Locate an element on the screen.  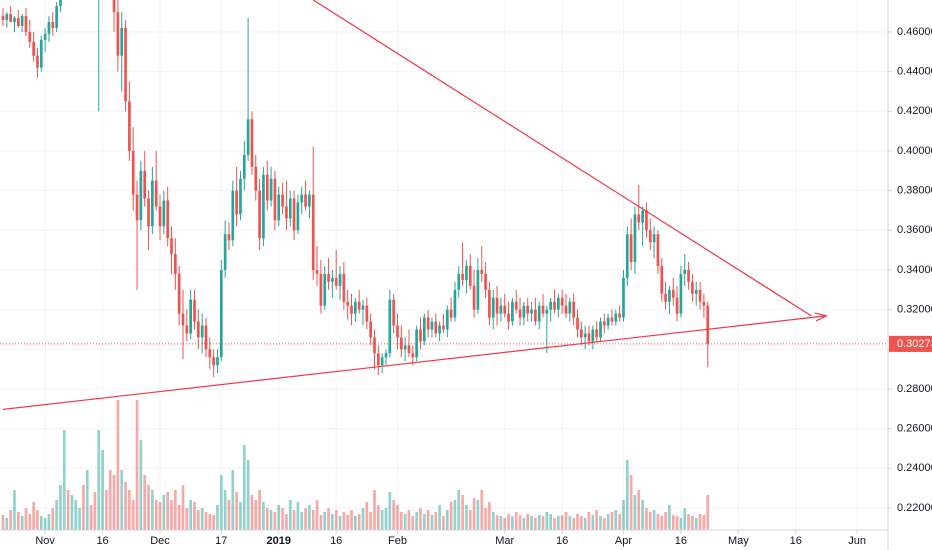
x-tick-label: Mar is located at coordinates (504, 541).